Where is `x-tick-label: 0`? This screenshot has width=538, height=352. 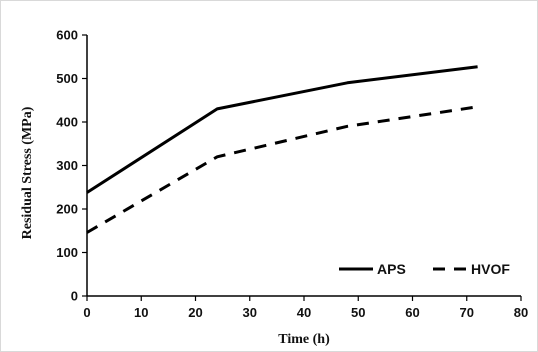 x-tick-label: 0 is located at coordinates (86, 312).